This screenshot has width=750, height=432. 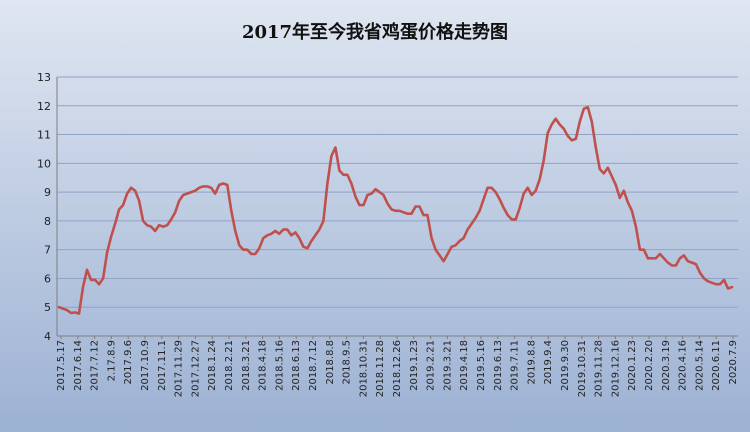 What do you see at coordinates (699, 365) in the screenshot?
I see `x-tick-label: 2020.5.14` at bounding box center [699, 365].